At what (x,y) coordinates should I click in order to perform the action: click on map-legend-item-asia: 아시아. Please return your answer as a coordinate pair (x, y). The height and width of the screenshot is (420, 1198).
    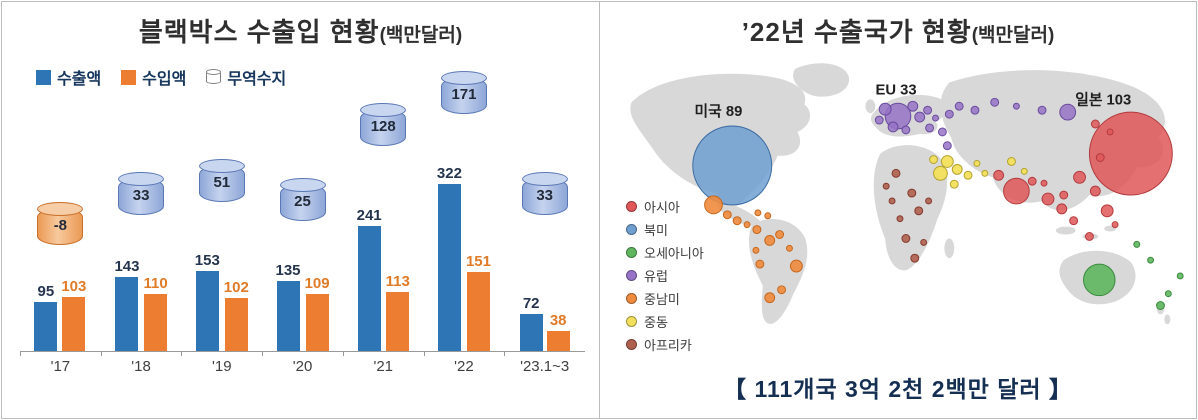
    Looking at the image, I should click on (665, 206).